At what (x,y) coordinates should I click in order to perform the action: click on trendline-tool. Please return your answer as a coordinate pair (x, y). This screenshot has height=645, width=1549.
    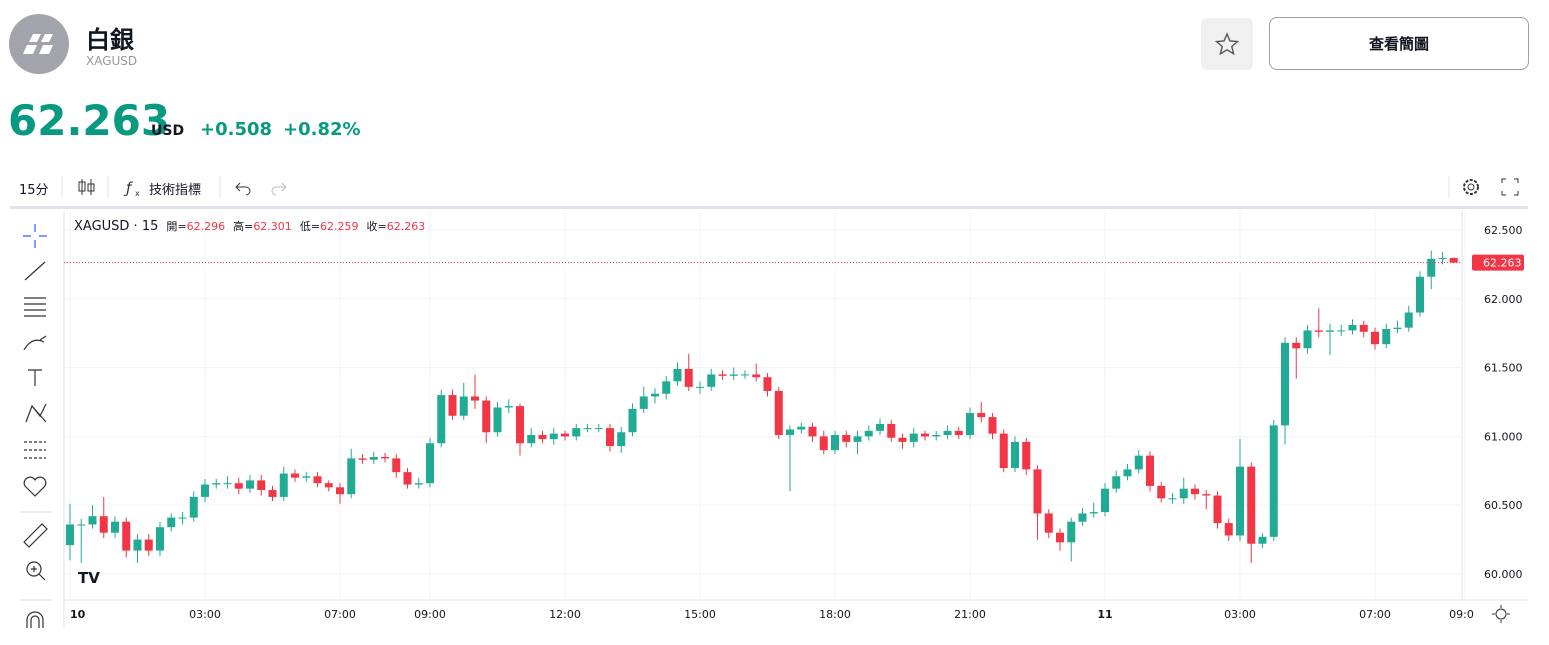
    Looking at the image, I should click on (35, 271).